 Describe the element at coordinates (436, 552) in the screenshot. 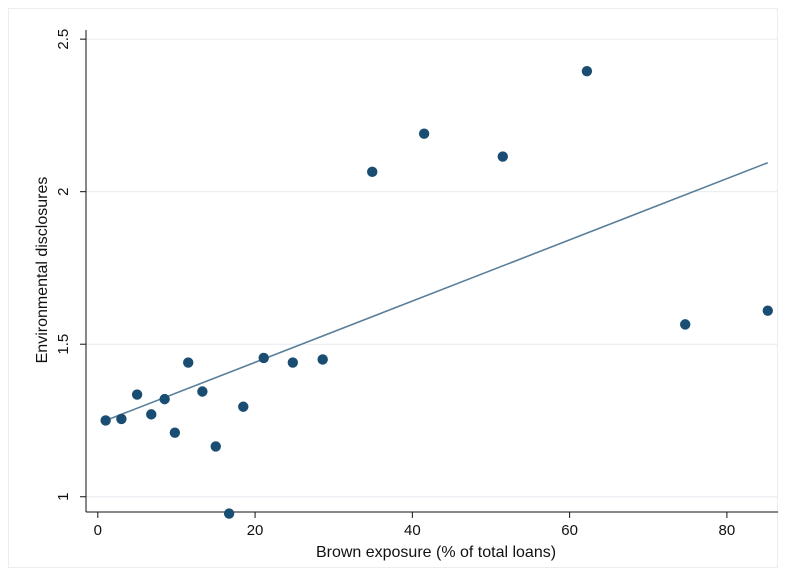

I see `x-axis-label: Brown exposure (% of total loans)` at that location.